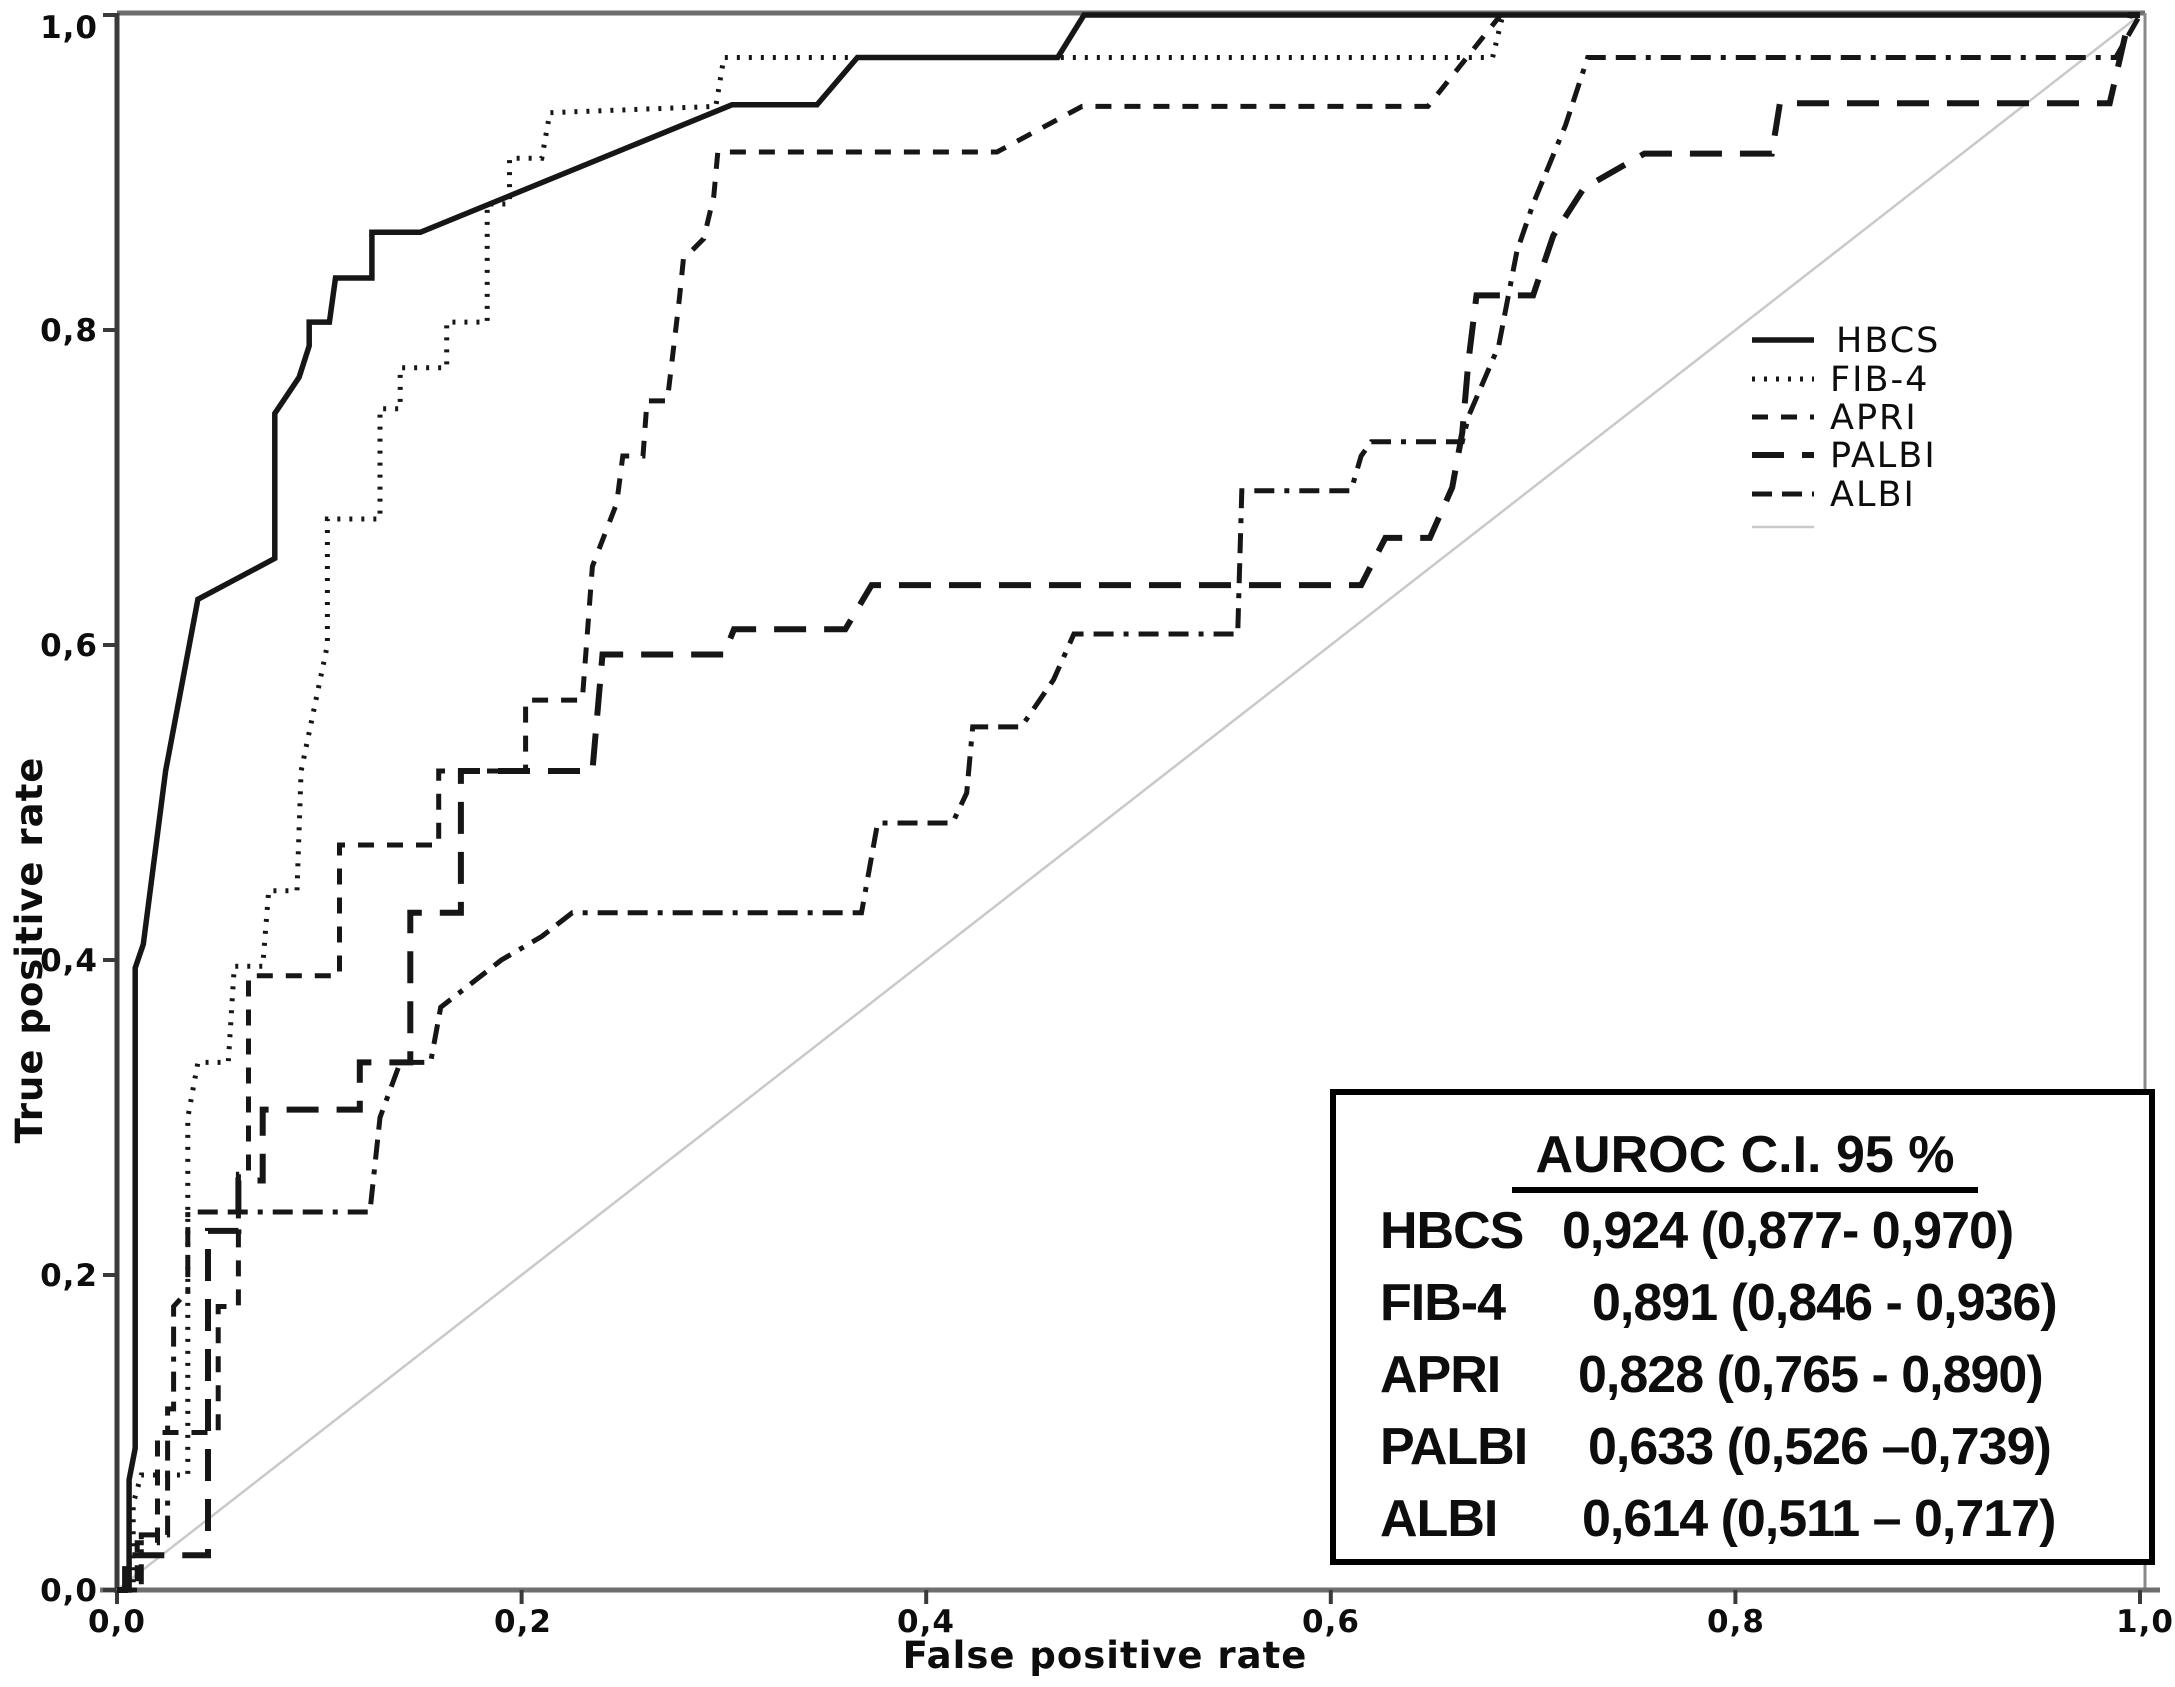 The width and height of the screenshot is (2175, 1687). I want to click on legend-label-albi: ALBI, so click(1873, 495).